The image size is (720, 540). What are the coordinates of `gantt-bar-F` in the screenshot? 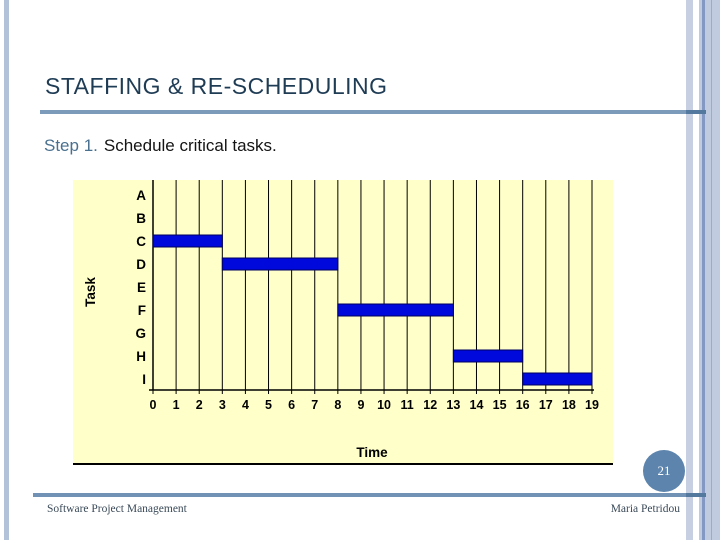 It's located at (395, 310).